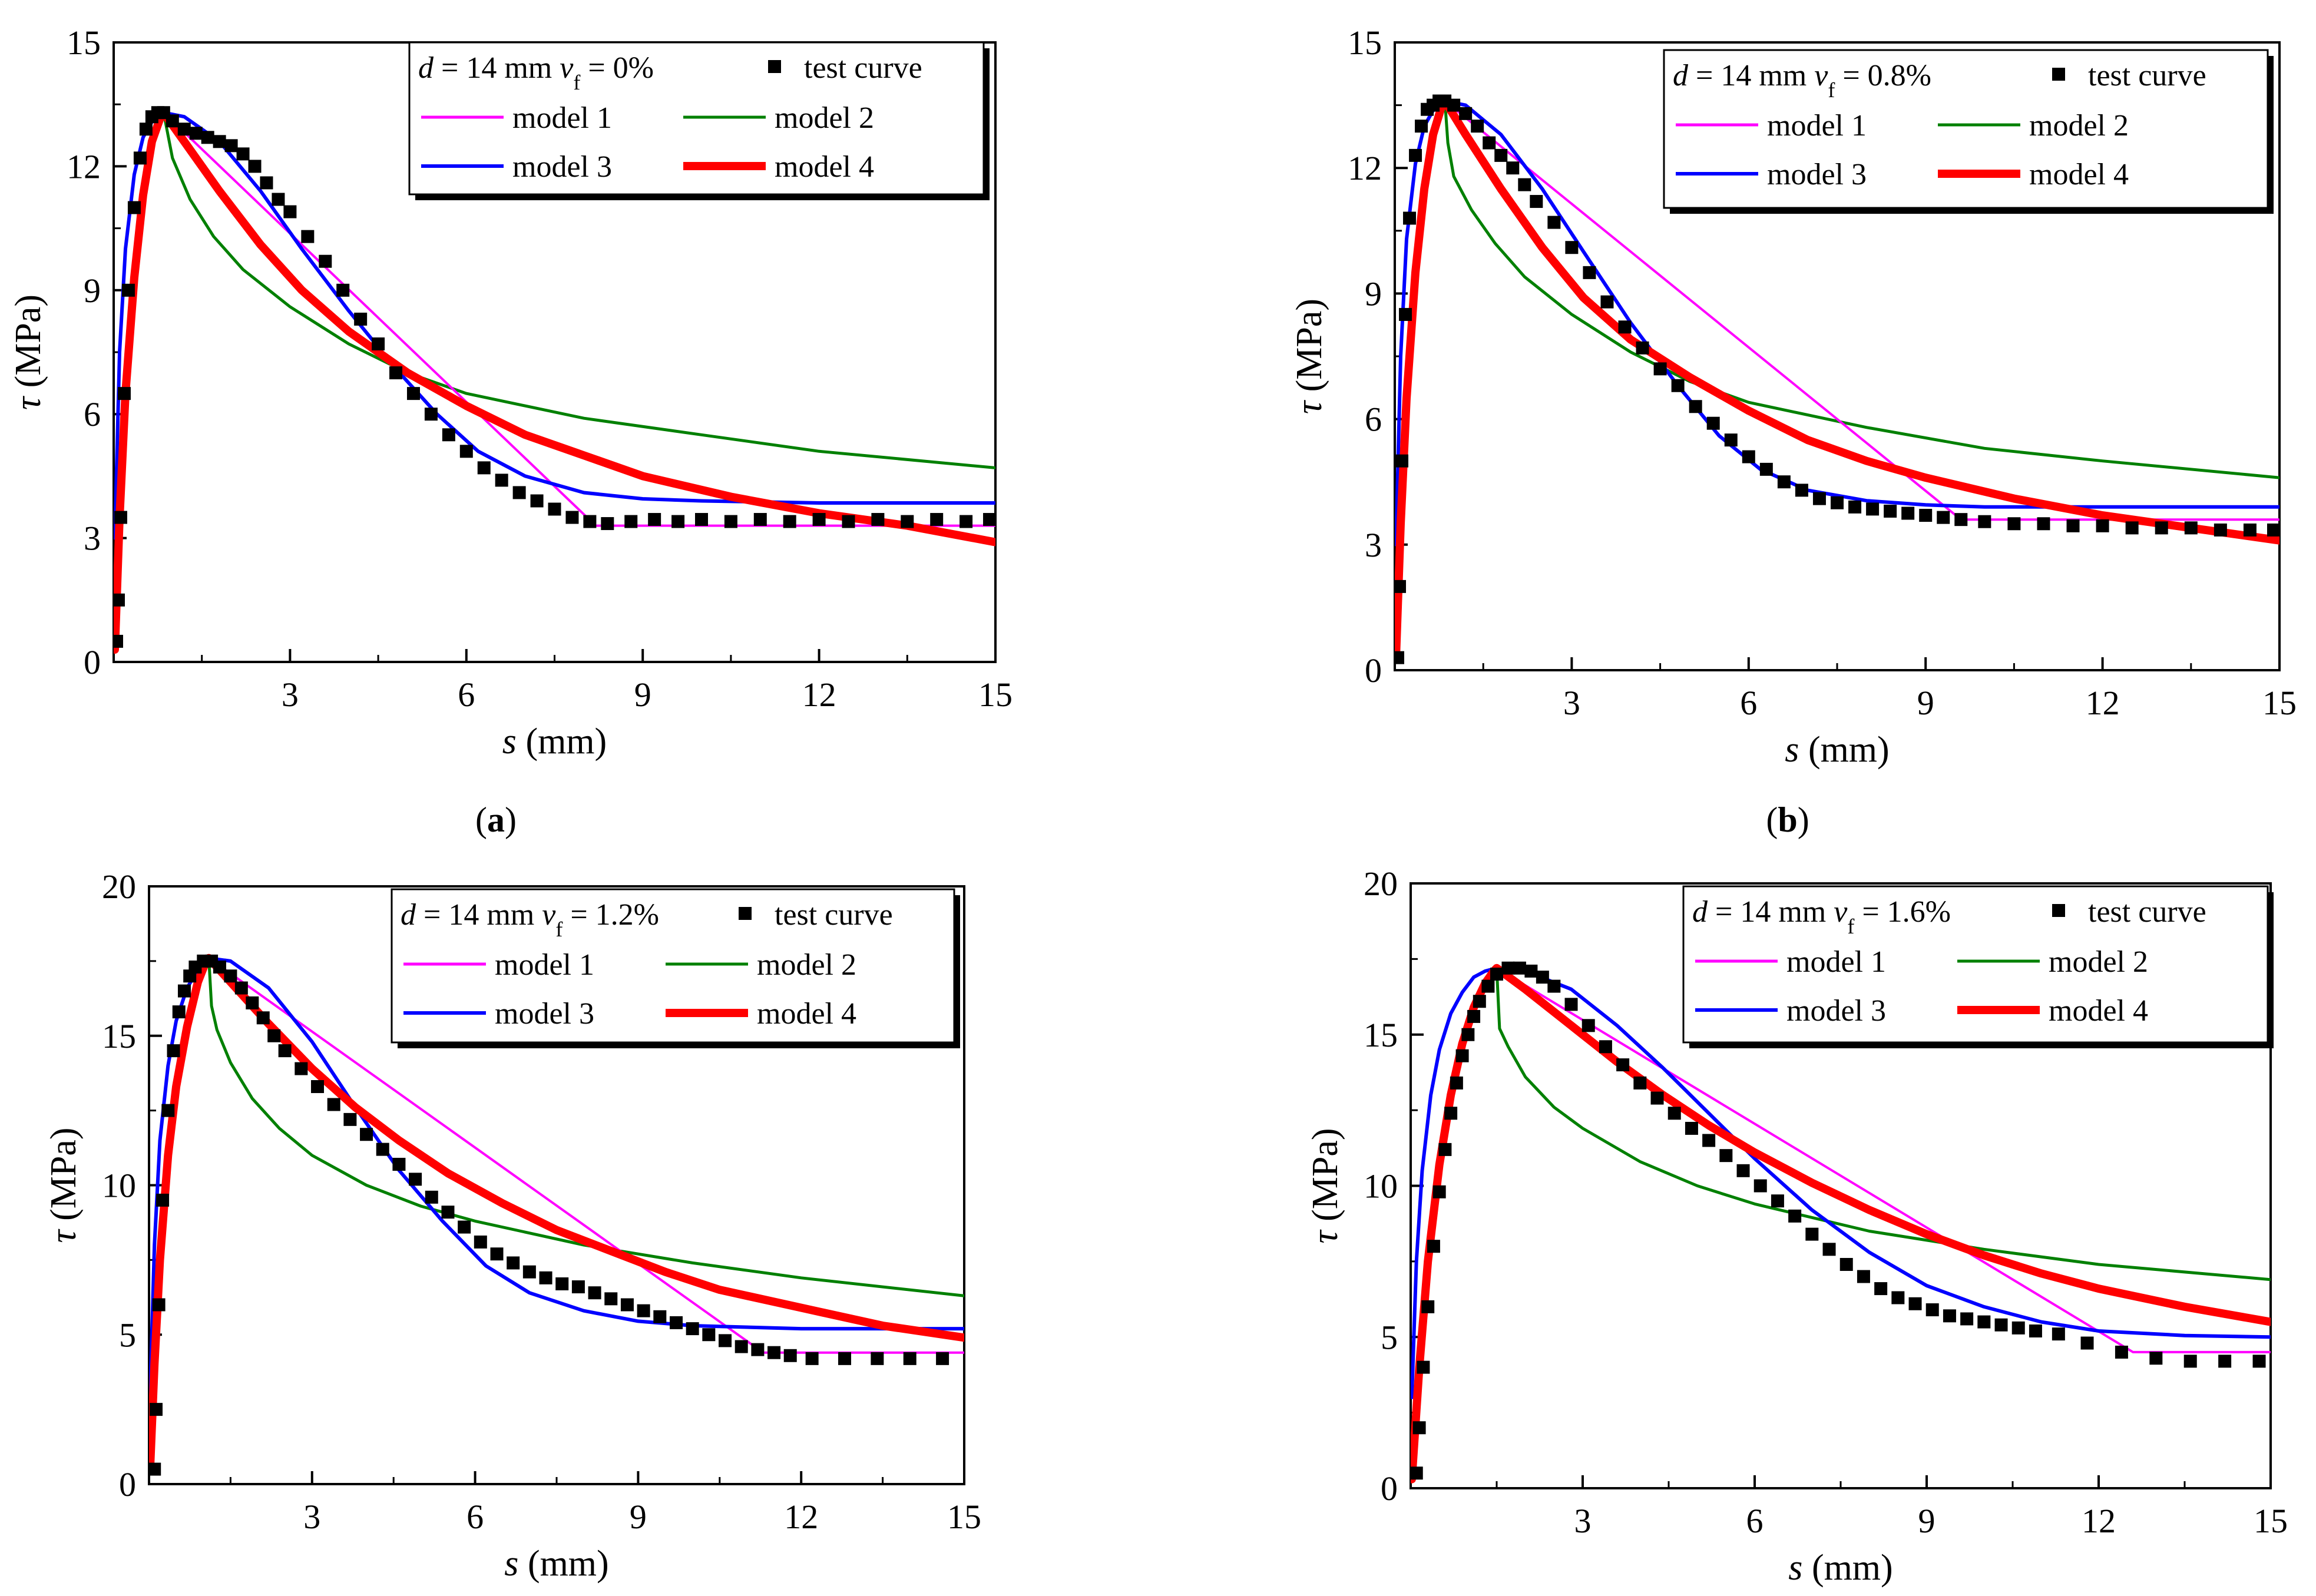 The width and height of the screenshot is (2316, 1596). Describe the element at coordinates (92, 538) in the screenshot. I see `y-tick-label: 3` at that location.